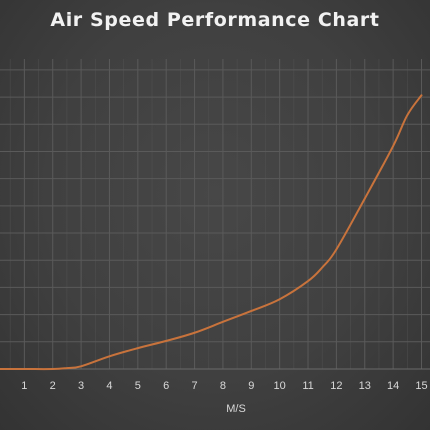 This screenshot has width=430, height=430. I want to click on x-tick-label: 3, so click(81, 386).